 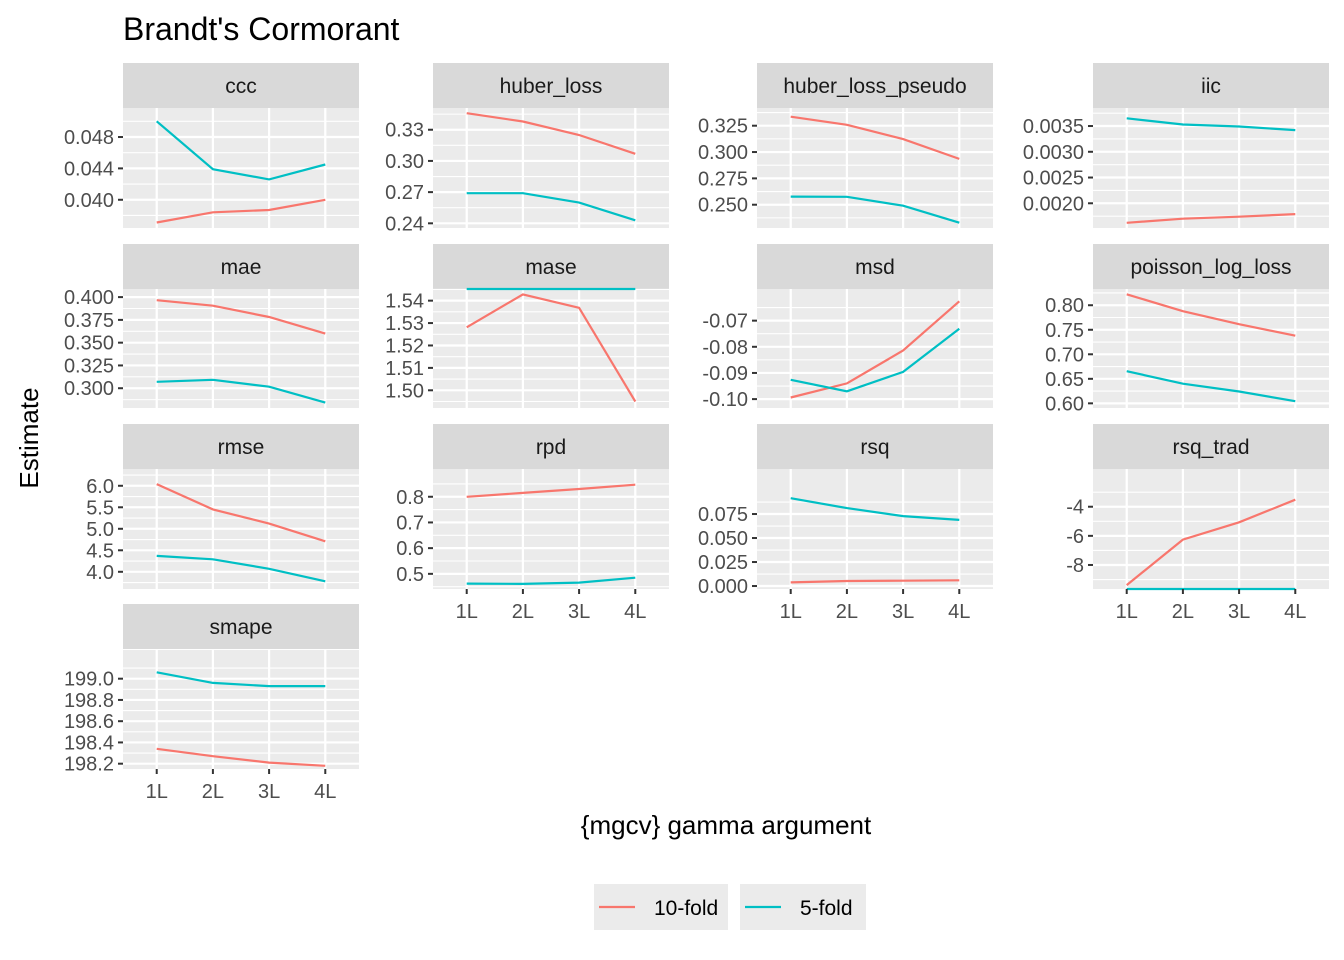 I want to click on y-tick-label: 199.0, so click(x=89, y=680).